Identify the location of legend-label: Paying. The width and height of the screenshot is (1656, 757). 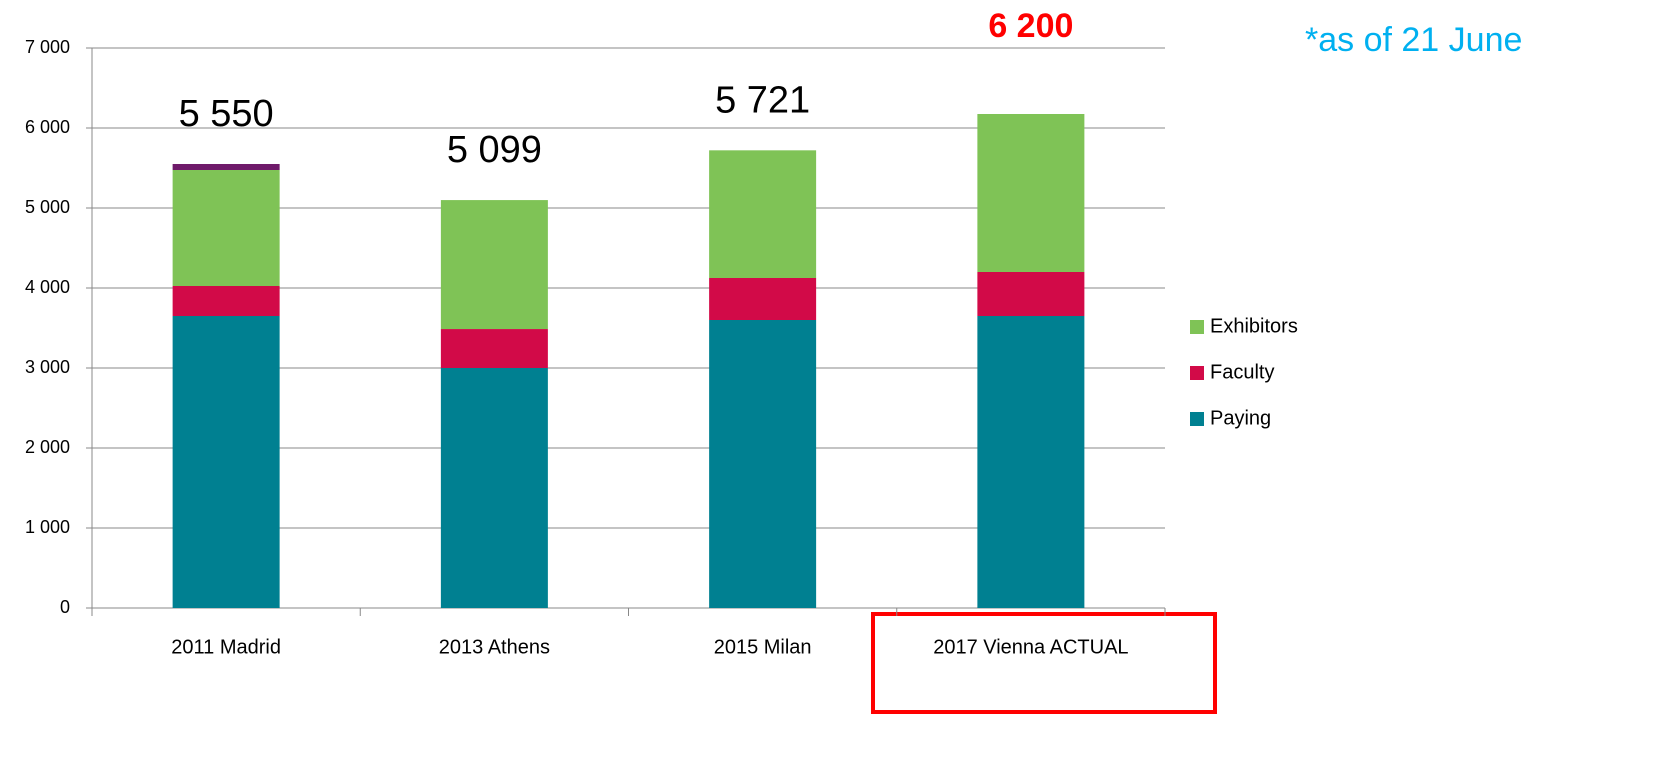
(1240, 418).